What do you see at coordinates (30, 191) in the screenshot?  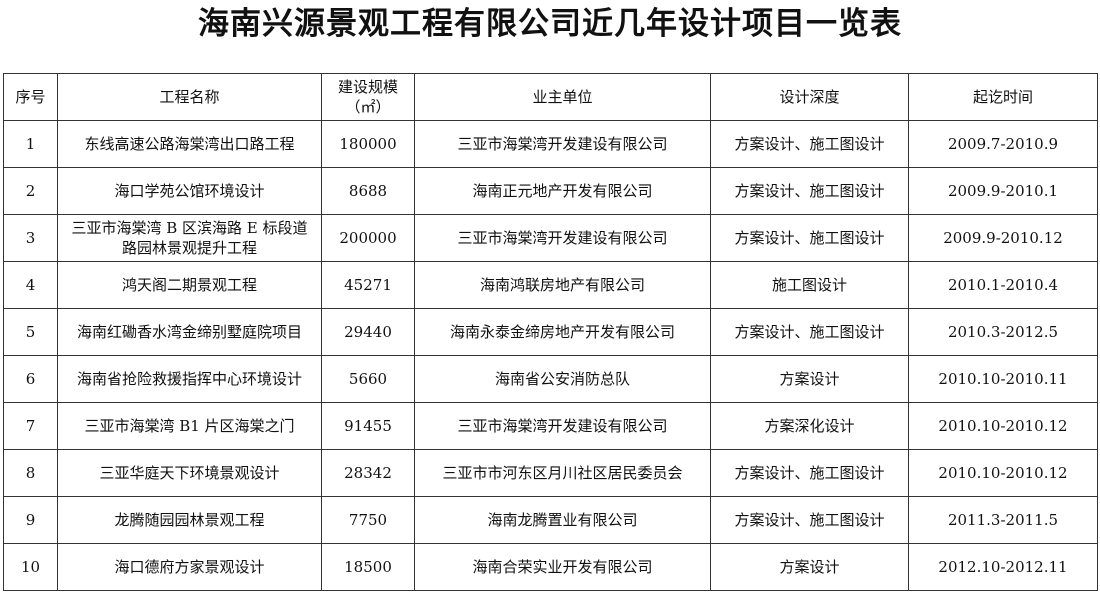 I see `cell-no: 2` at bounding box center [30, 191].